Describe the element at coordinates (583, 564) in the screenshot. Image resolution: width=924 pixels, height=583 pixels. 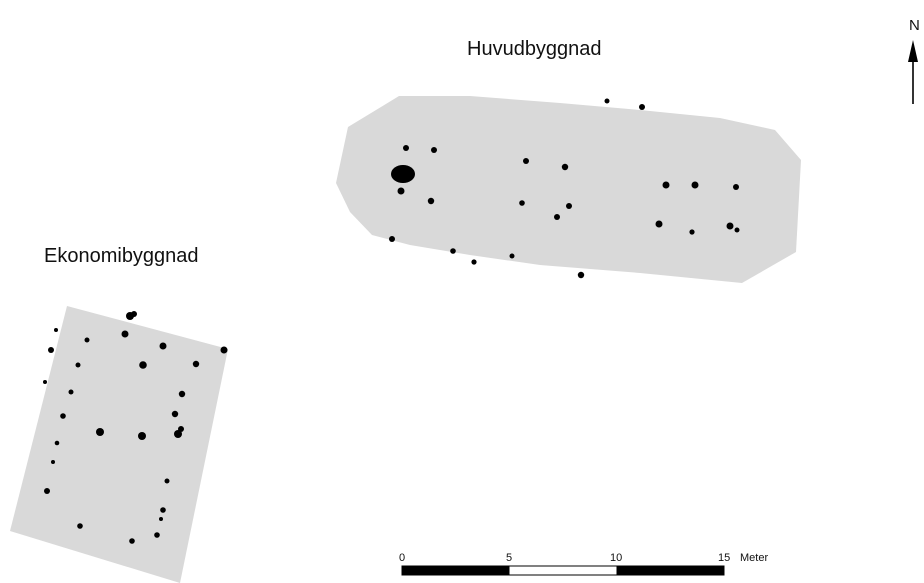
I see `scale-bar: 0 5 10 15 Meter` at that location.